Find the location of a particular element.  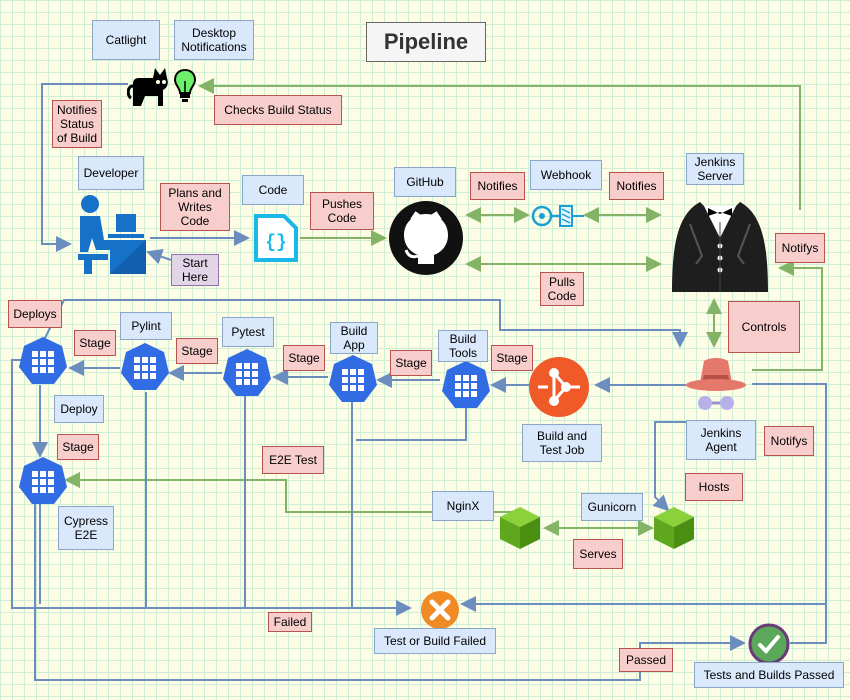

k8s-node-icon-build-tools is located at coordinates (466, 384).